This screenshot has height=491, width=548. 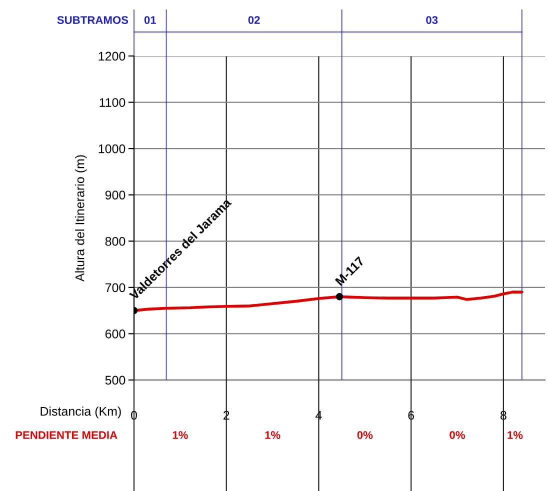 I want to click on text: 02, so click(x=254, y=20).